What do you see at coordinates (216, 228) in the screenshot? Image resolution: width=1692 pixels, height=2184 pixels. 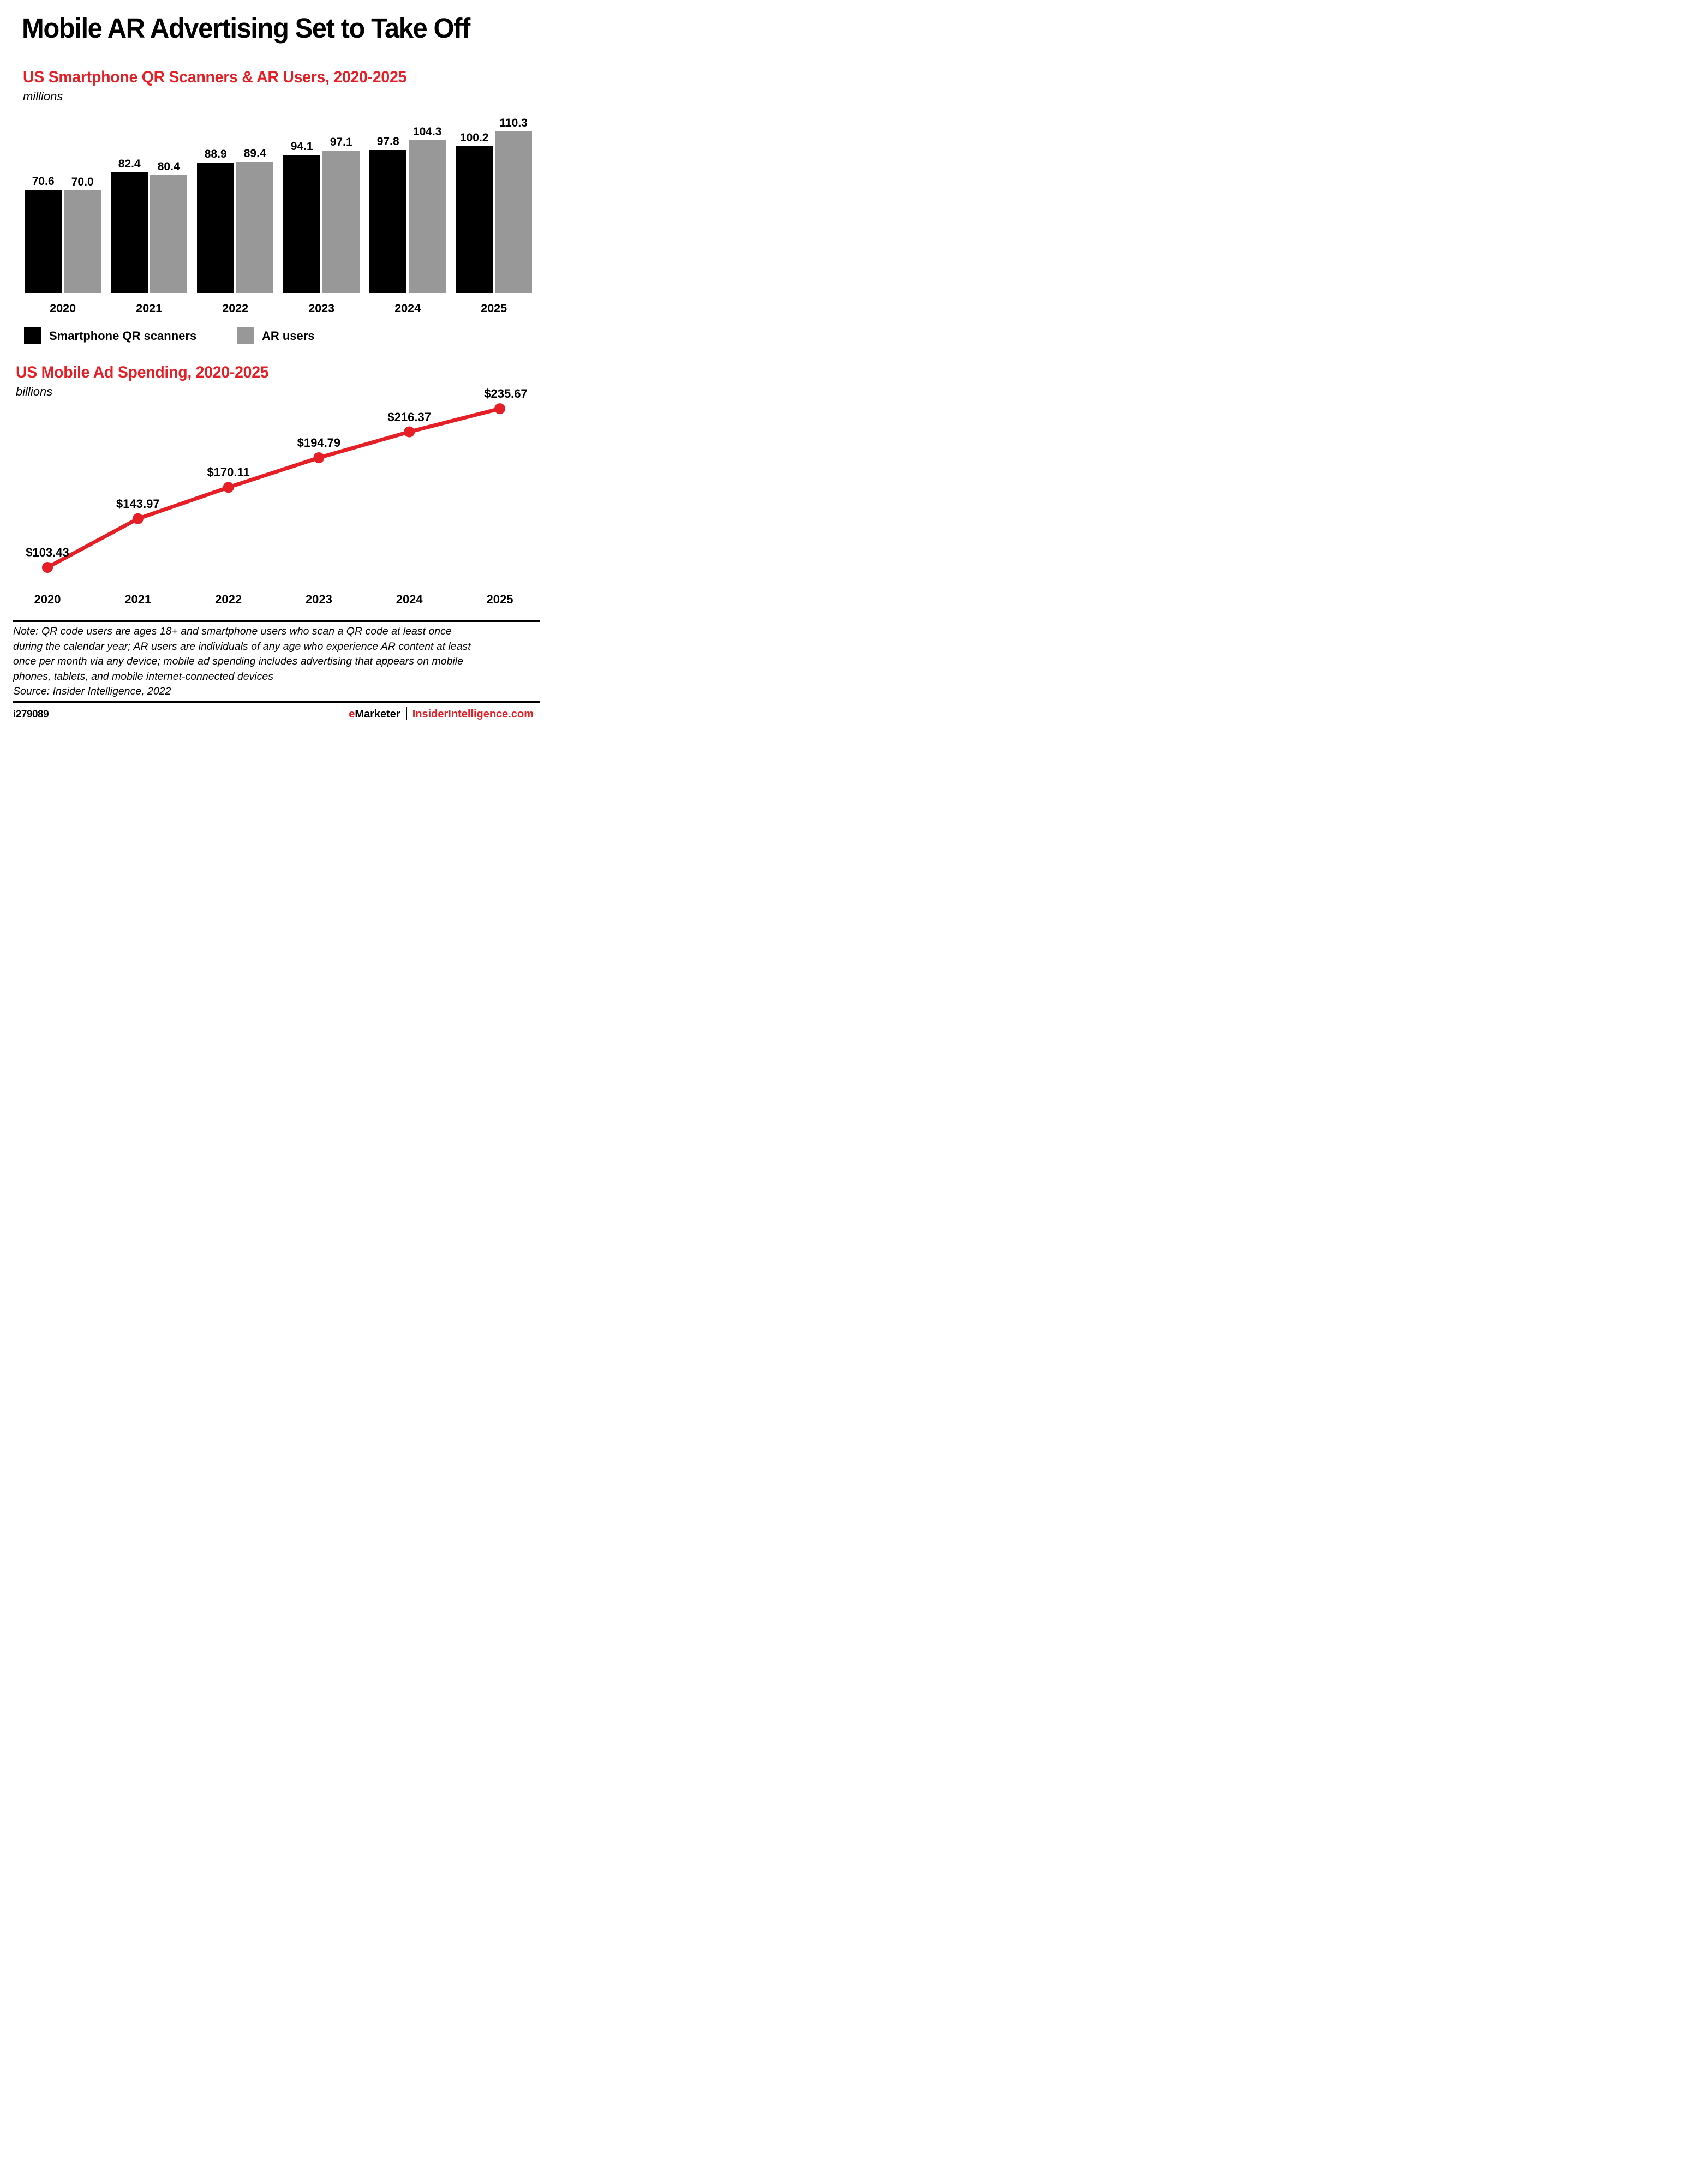 I see `bar-qr-scanners-2022` at bounding box center [216, 228].